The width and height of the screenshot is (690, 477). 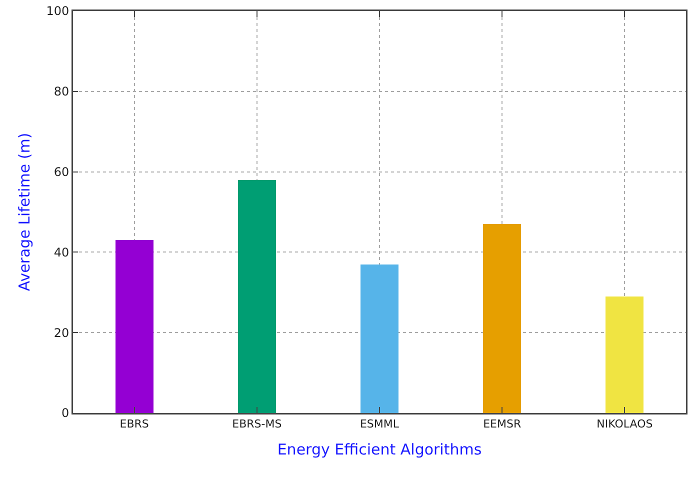 I want to click on x-tick-label: EBRS-MS, so click(x=257, y=424).